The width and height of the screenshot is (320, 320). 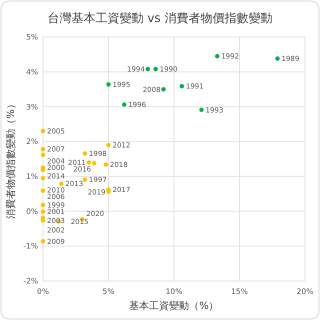 What do you see at coordinates (11, 159) in the screenshot?
I see `y-axis-title: 消費者物價指數變動（%）` at bounding box center [11, 159].